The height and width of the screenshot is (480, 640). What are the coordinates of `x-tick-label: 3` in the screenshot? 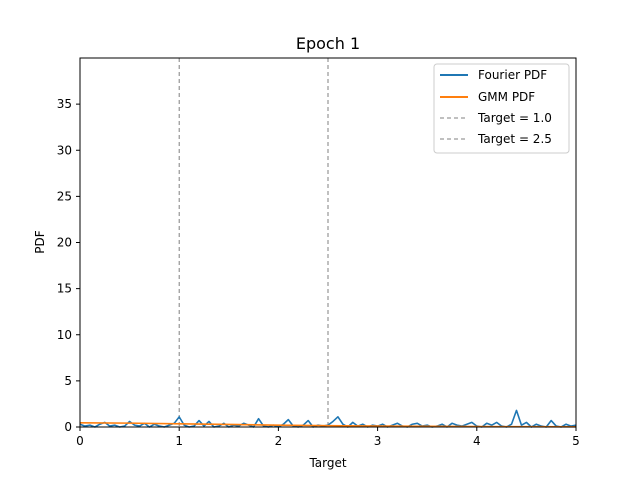 It's located at (378, 441).